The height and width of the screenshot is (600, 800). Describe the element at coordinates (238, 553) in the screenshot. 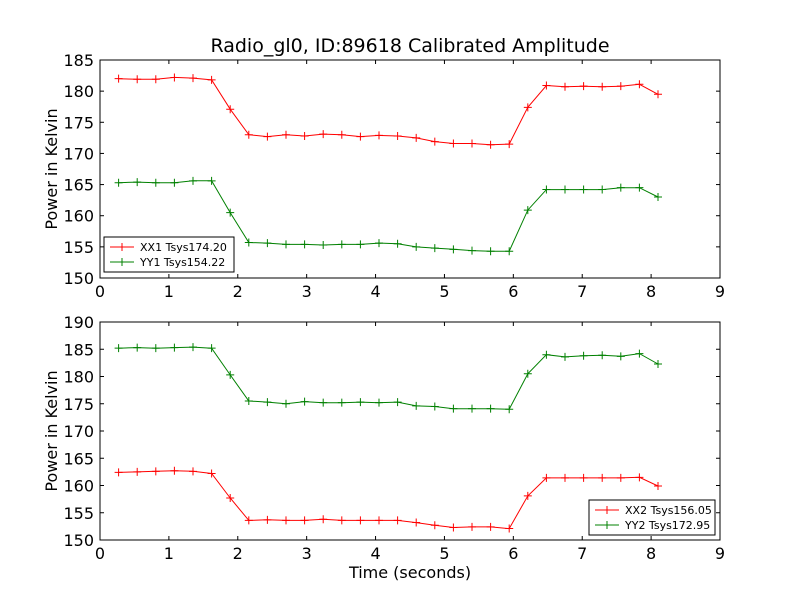

I see `x-tick-label: 2` at that location.